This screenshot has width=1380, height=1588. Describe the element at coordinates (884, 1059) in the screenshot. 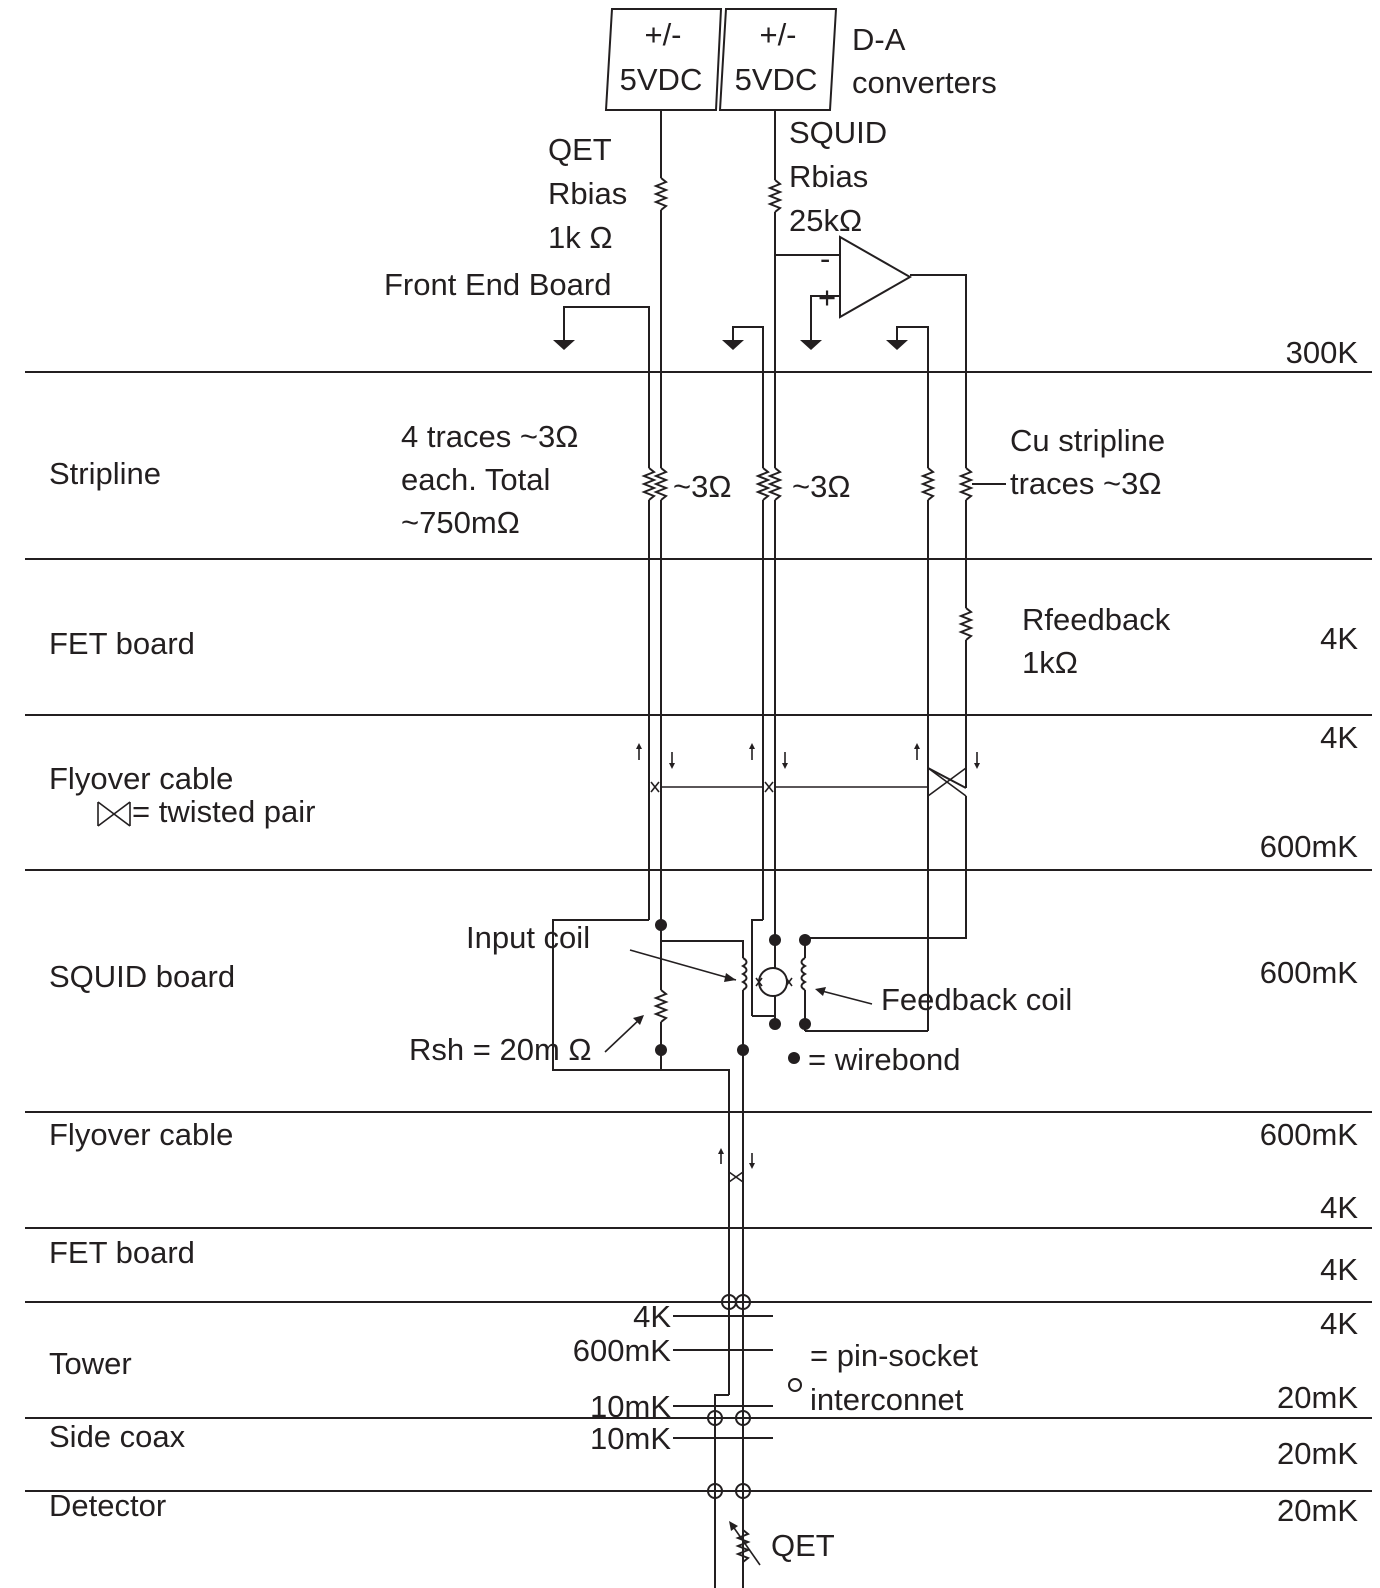

I see `wirebond-legend-text: = wirebond` at that location.